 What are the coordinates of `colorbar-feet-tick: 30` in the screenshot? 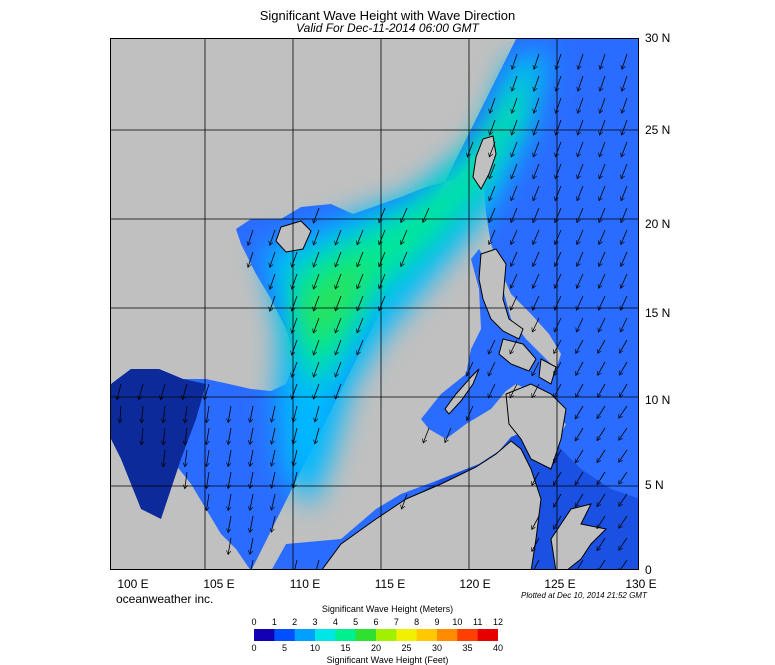 It's located at (437, 648).